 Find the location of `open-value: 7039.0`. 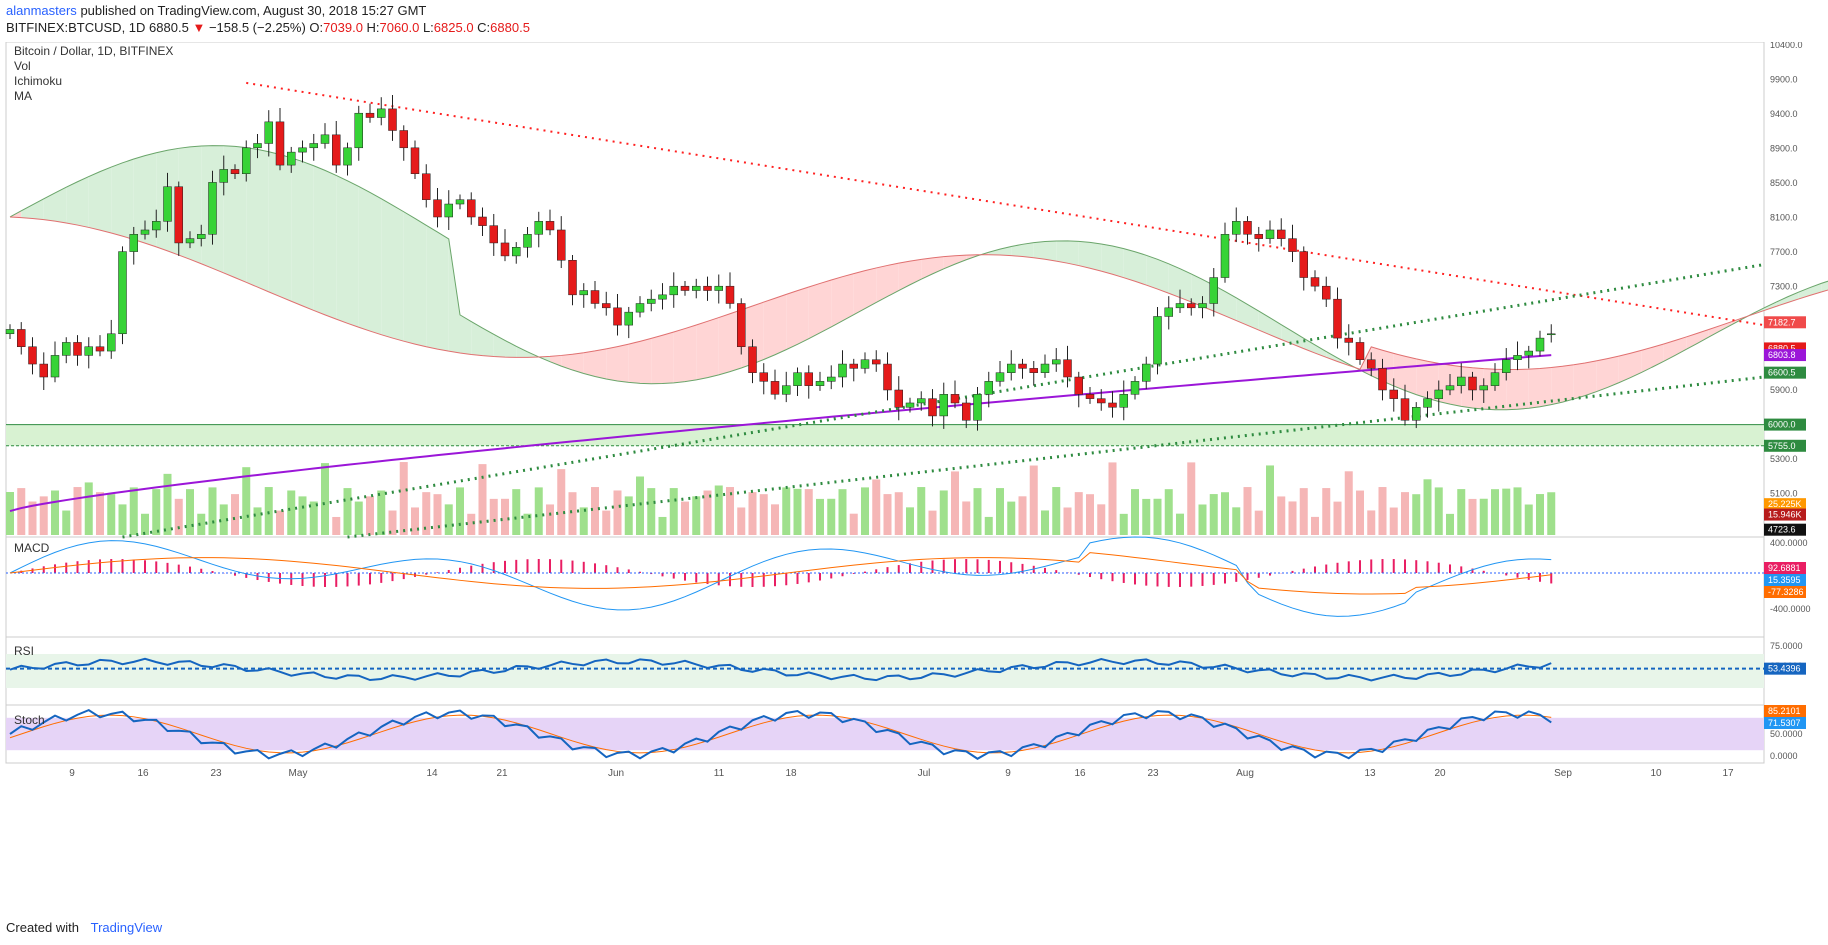

open-value: 7039.0 is located at coordinates (343, 27).